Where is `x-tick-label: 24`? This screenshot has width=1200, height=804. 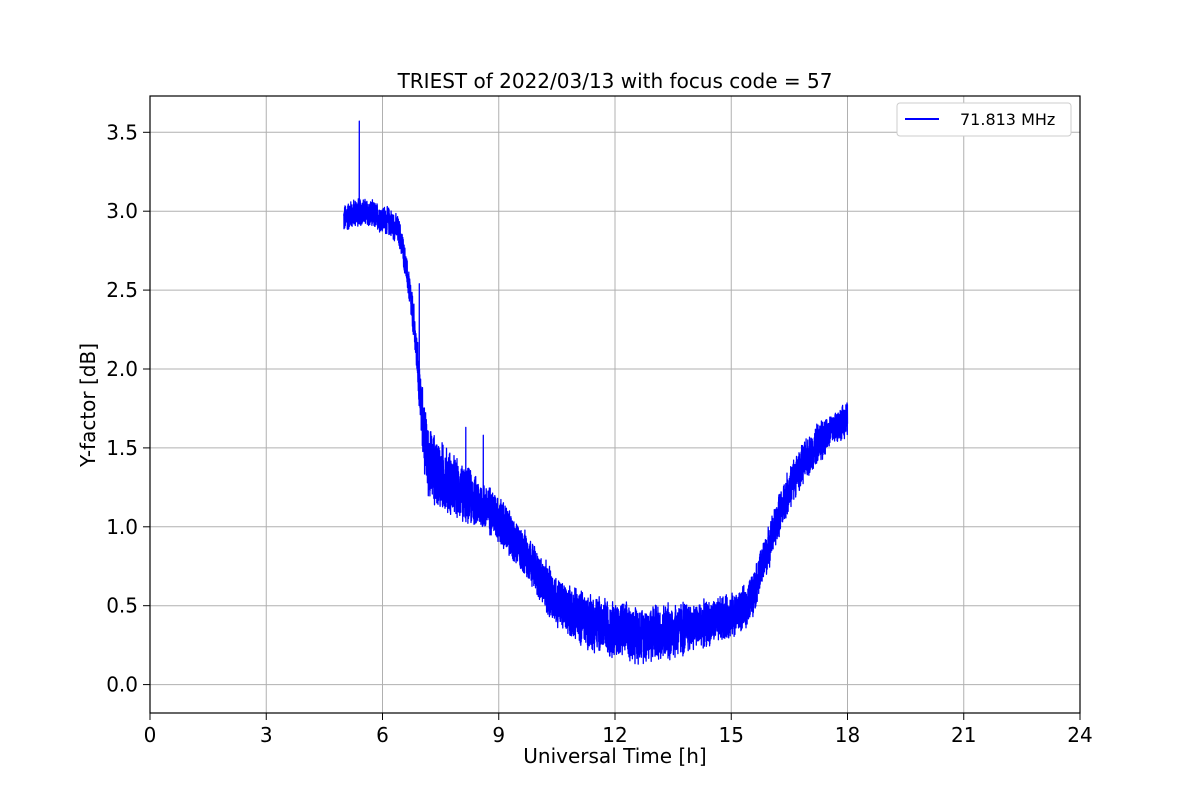 x-tick-label: 24 is located at coordinates (1079, 735).